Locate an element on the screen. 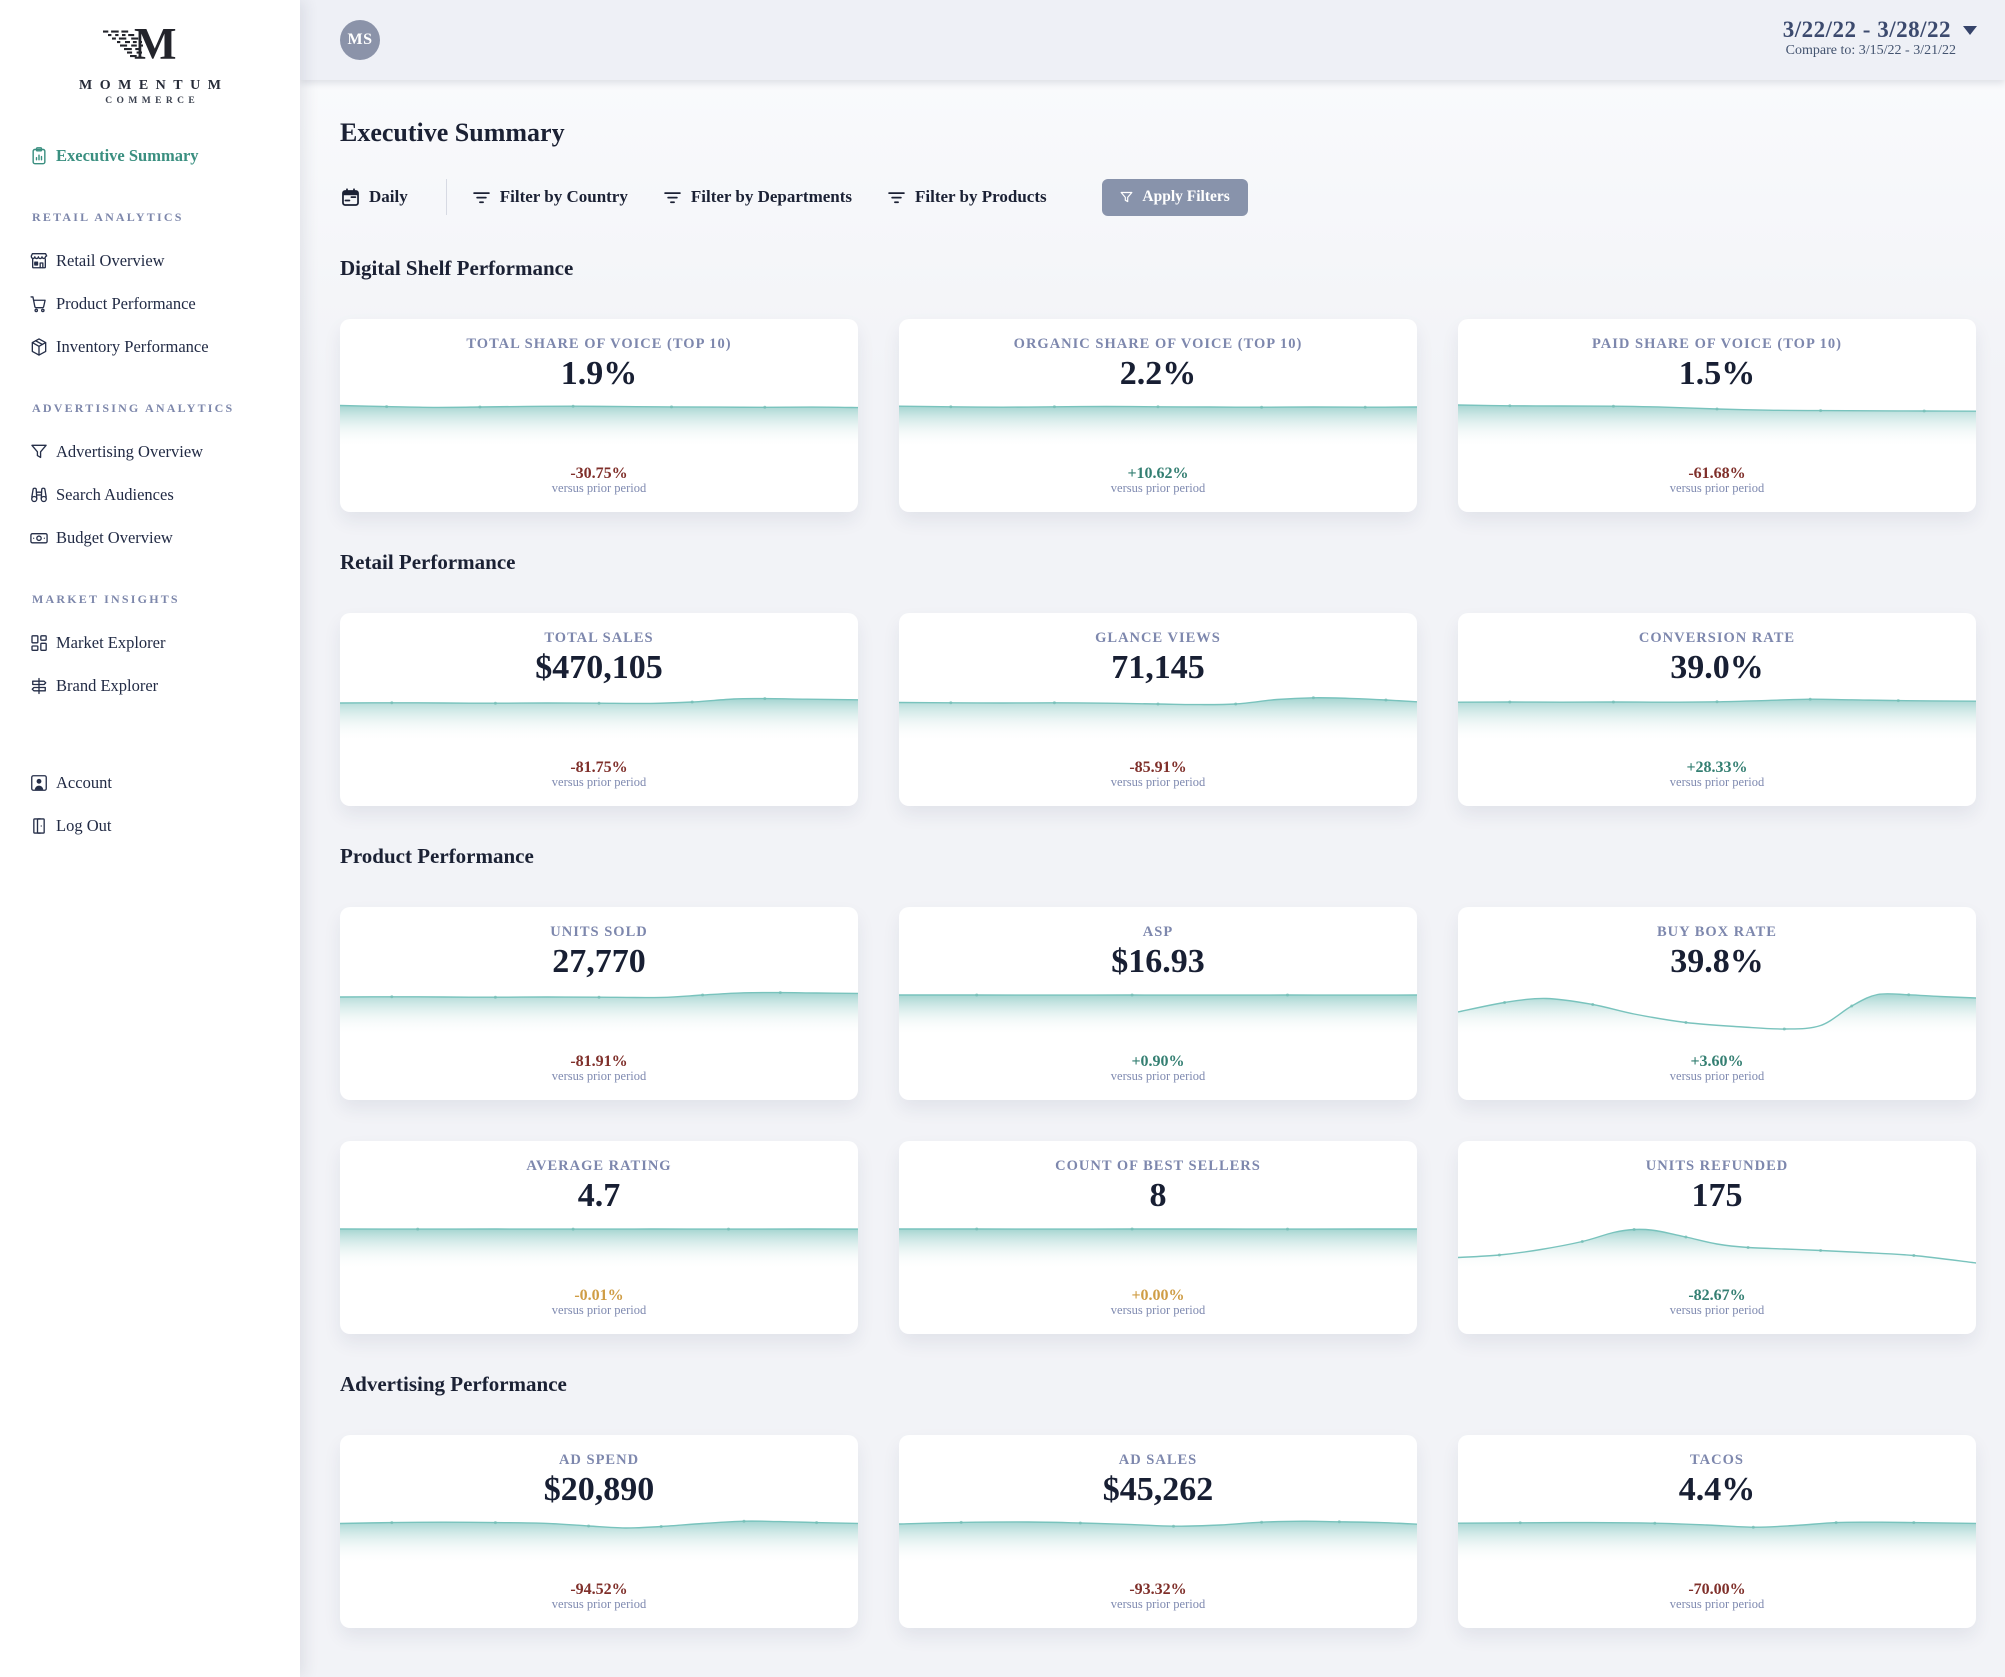 The image size is (2005, 1677). svg-text: M is located at coordinates (155, 44).